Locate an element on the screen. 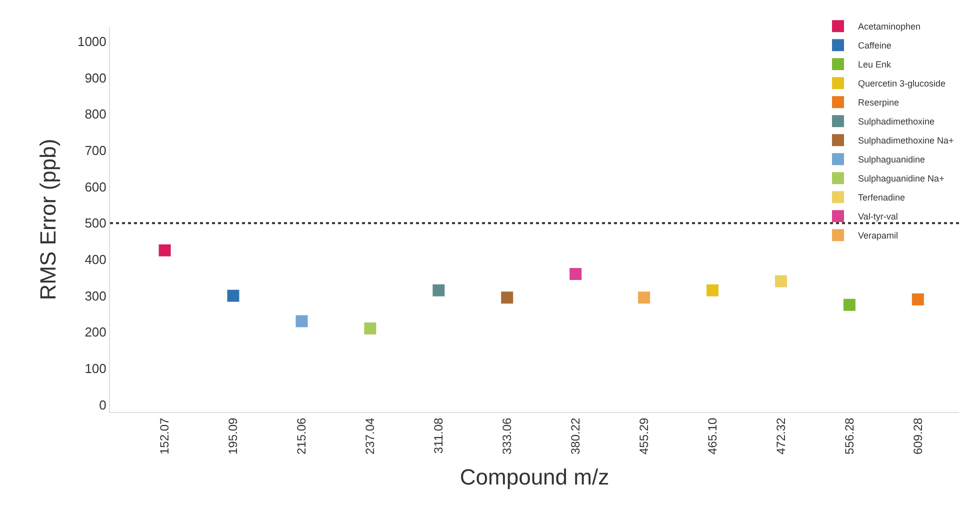  y-tick-label: 500 is located at coordinates (95, 223).